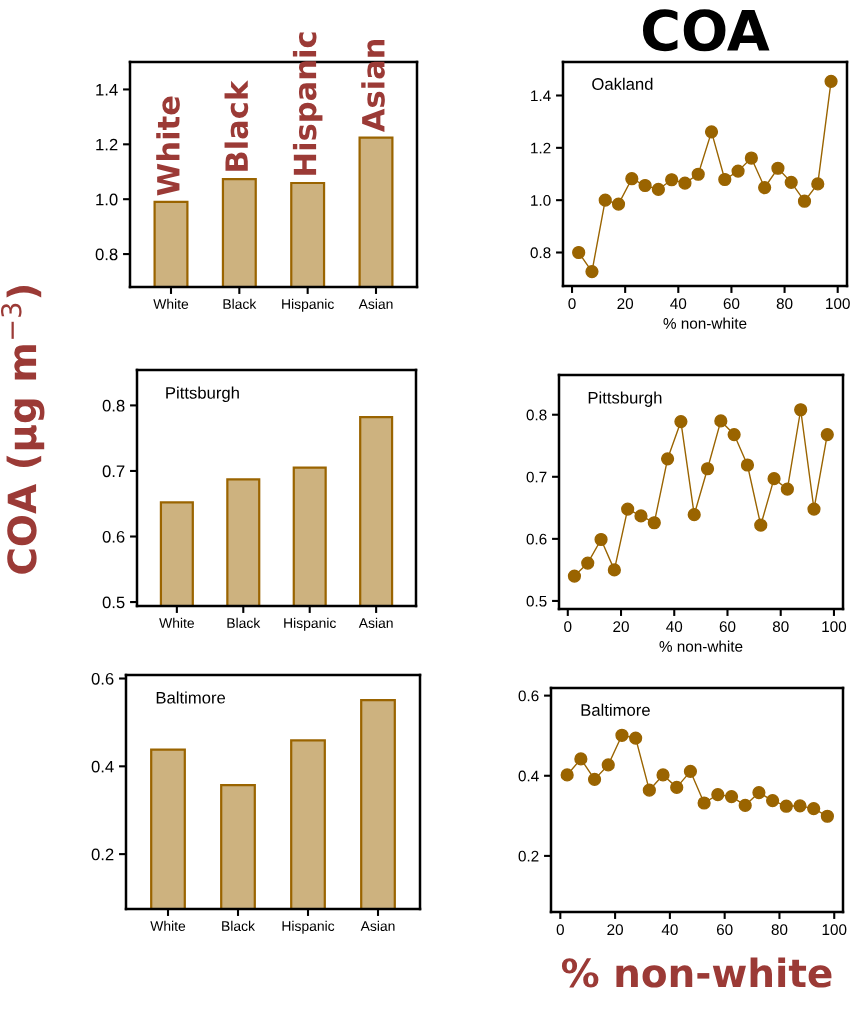  I want to click on y-axis-title: COA (µg m$^{−3}$), so click(22, 430).